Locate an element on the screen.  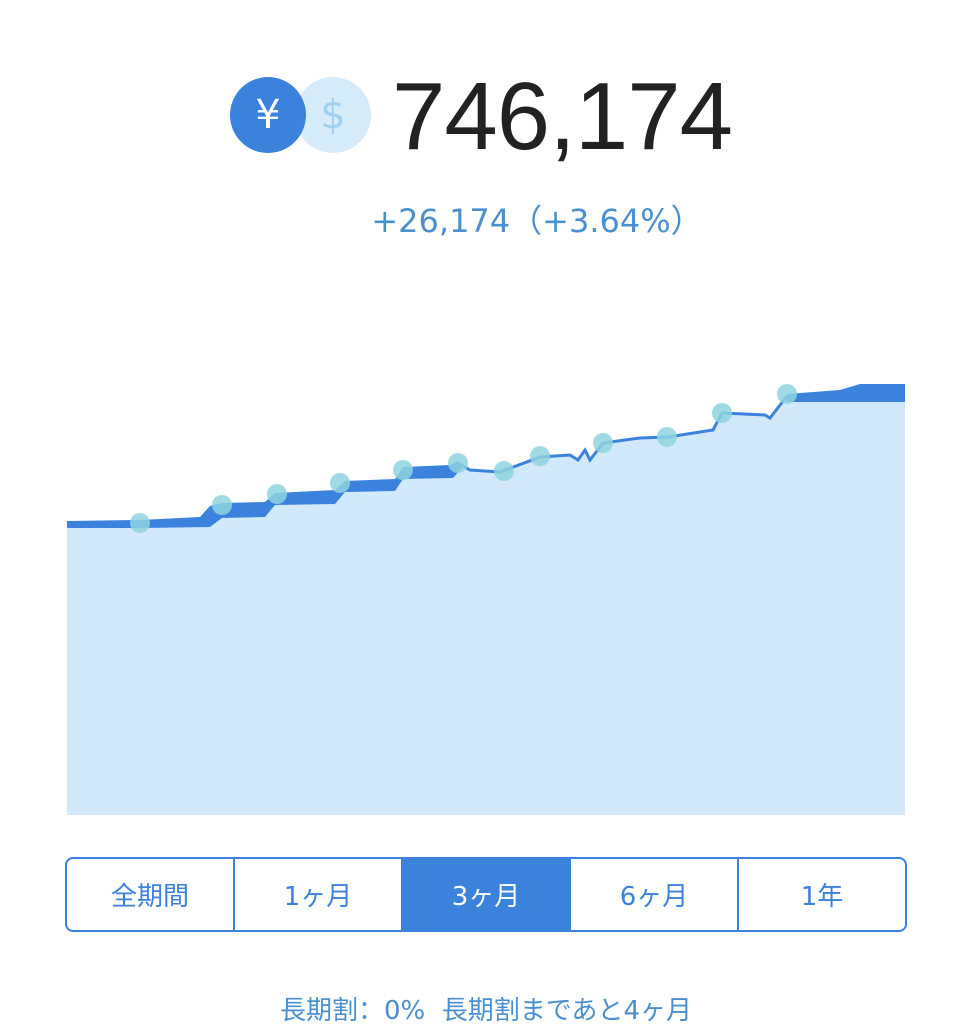
footer: 長期割：0% 長期割まであと4ヶ月 is located at coordinates (486, 1008).